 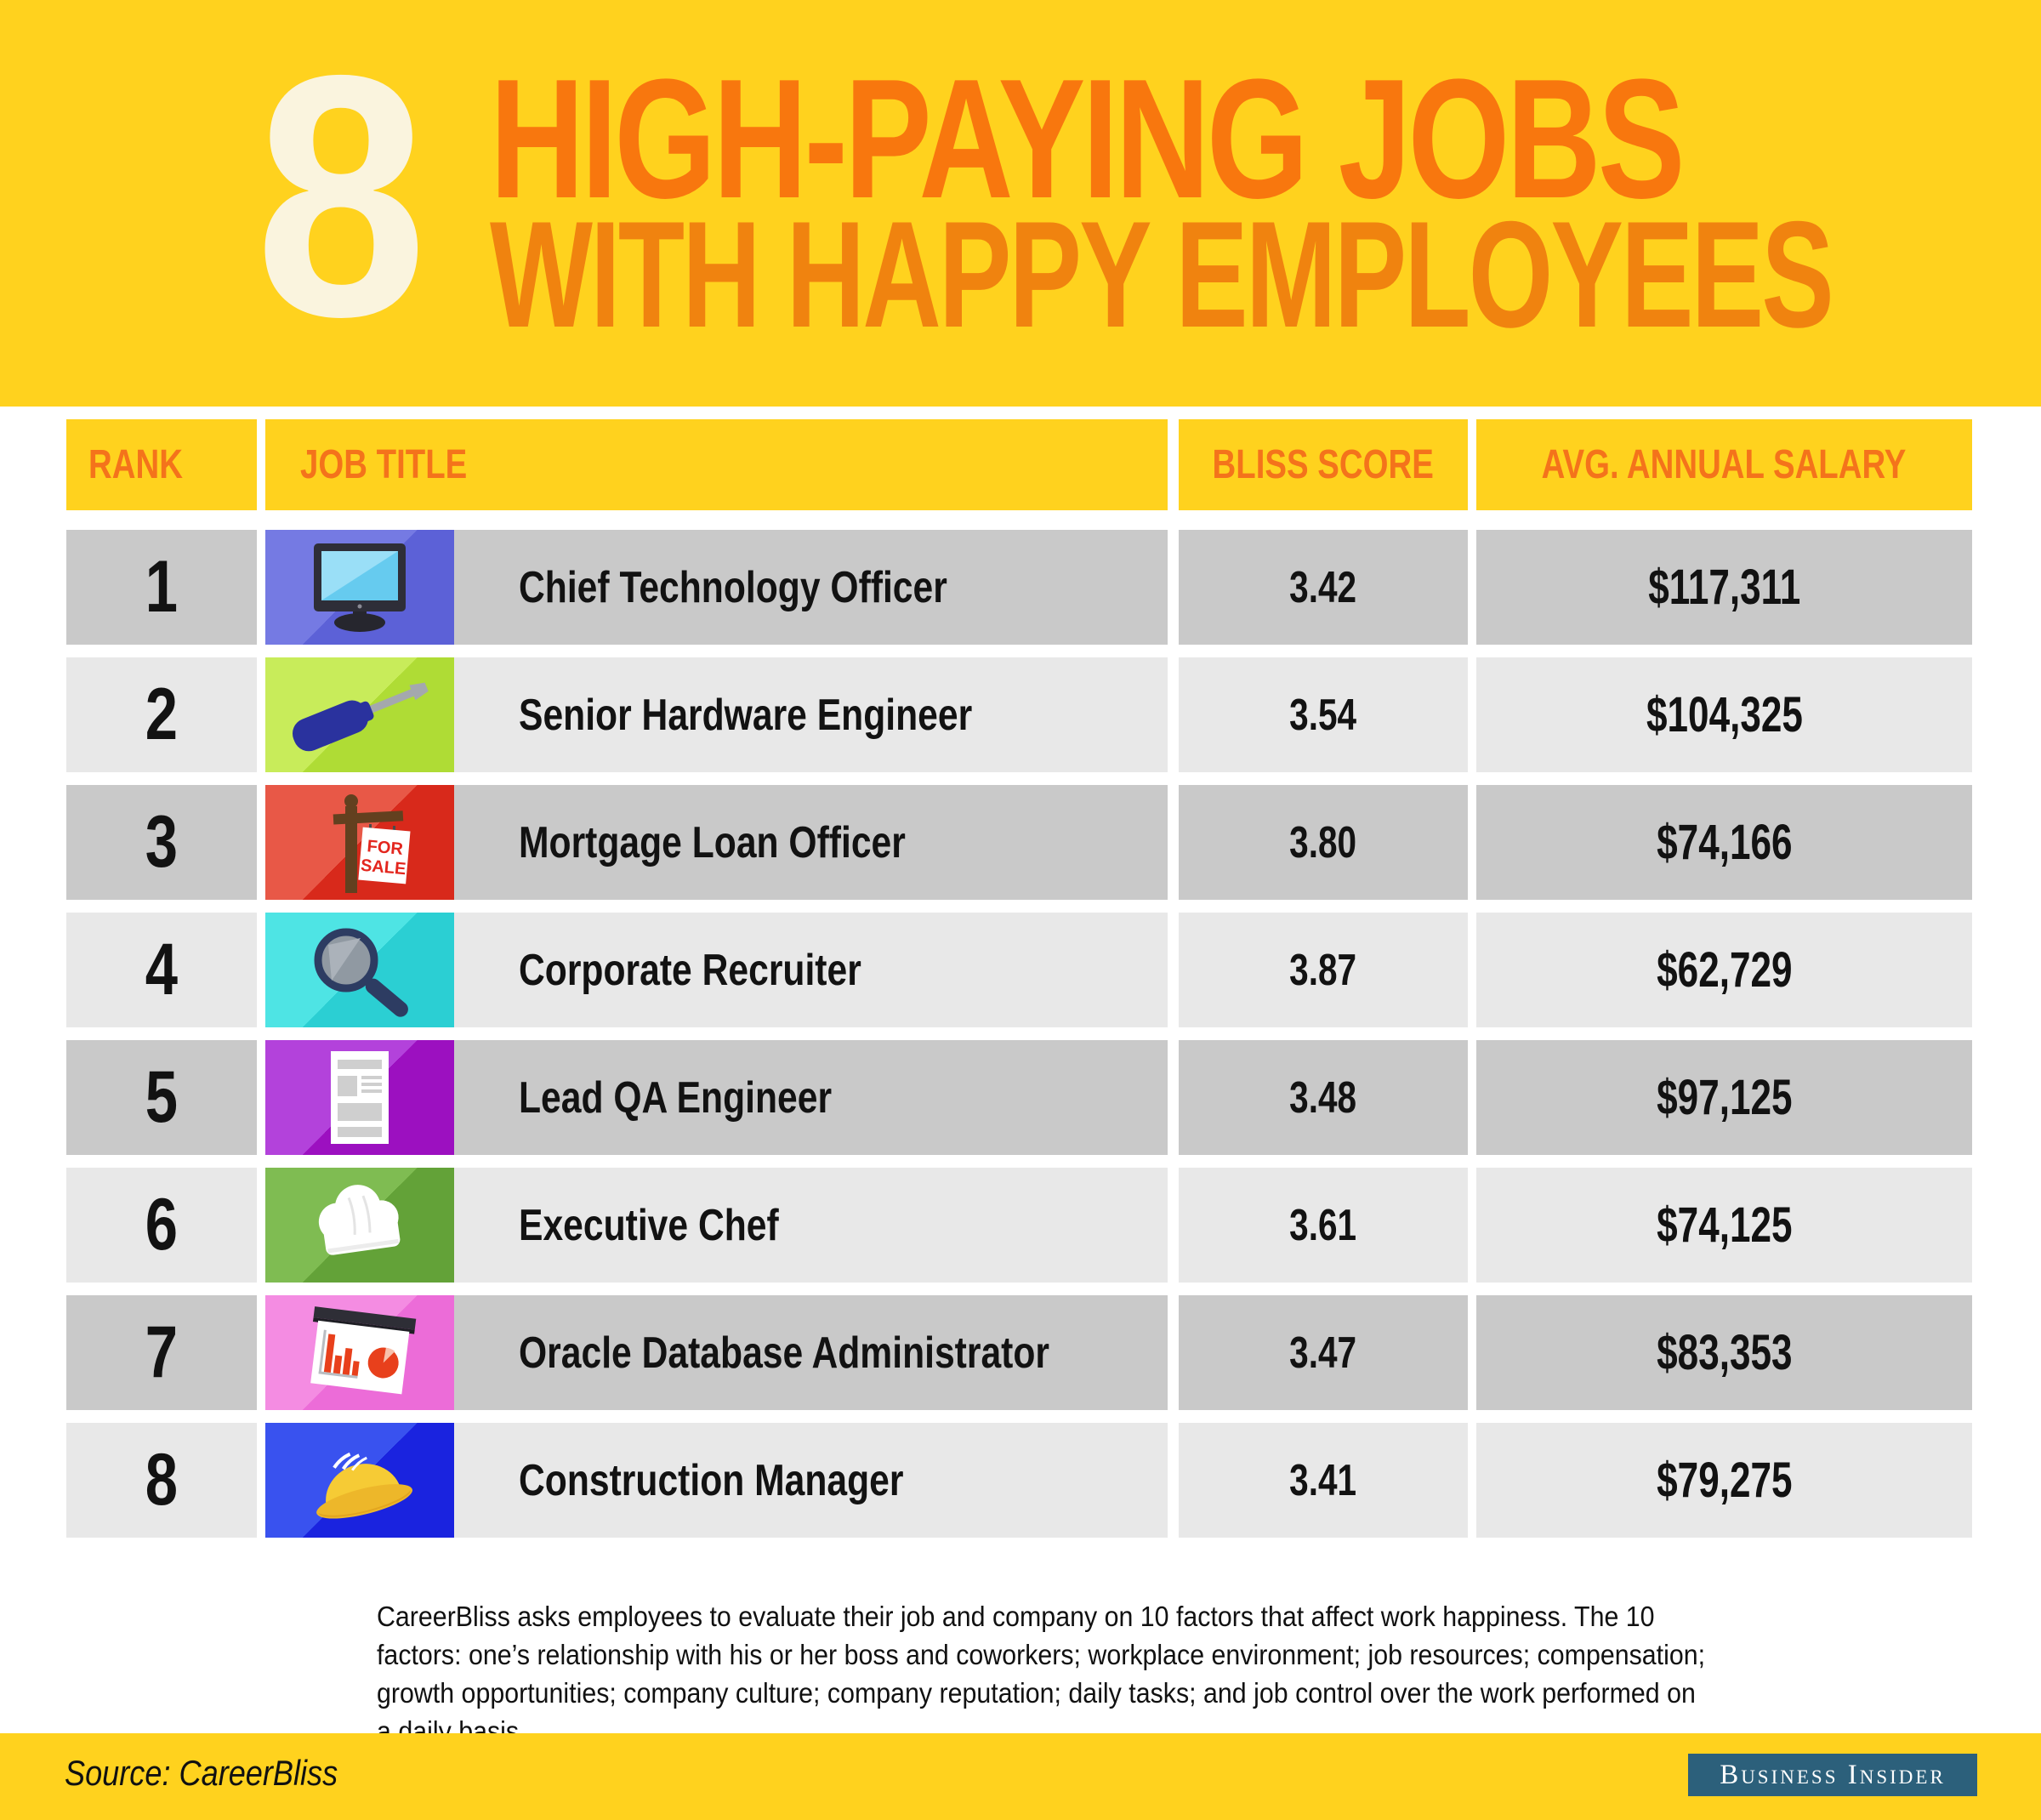 I want to click on rank-cell: 1, so click(x=161, y=587).